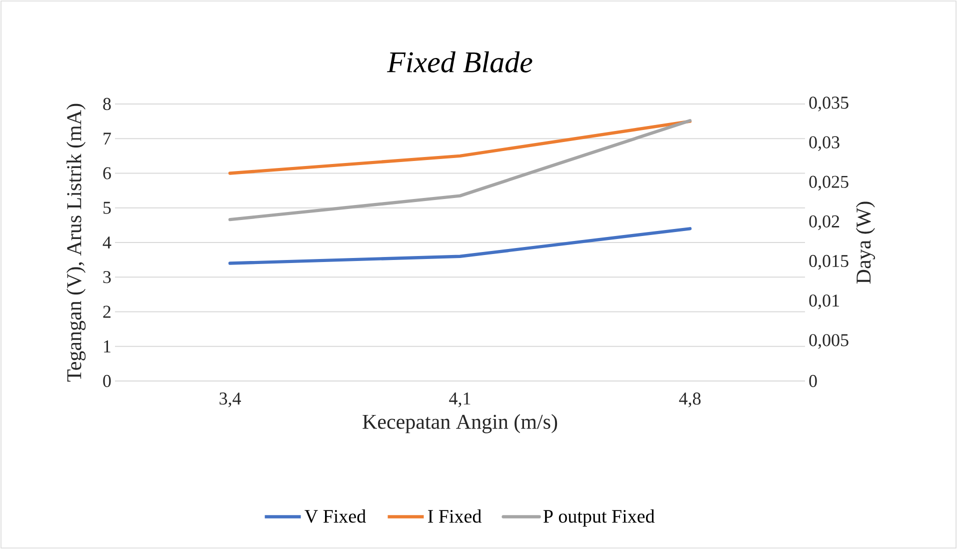 Image resolution: width=957 pixels, height=549 pixels. I want to click on legend-label: P output Fixed, so click(599, 518).